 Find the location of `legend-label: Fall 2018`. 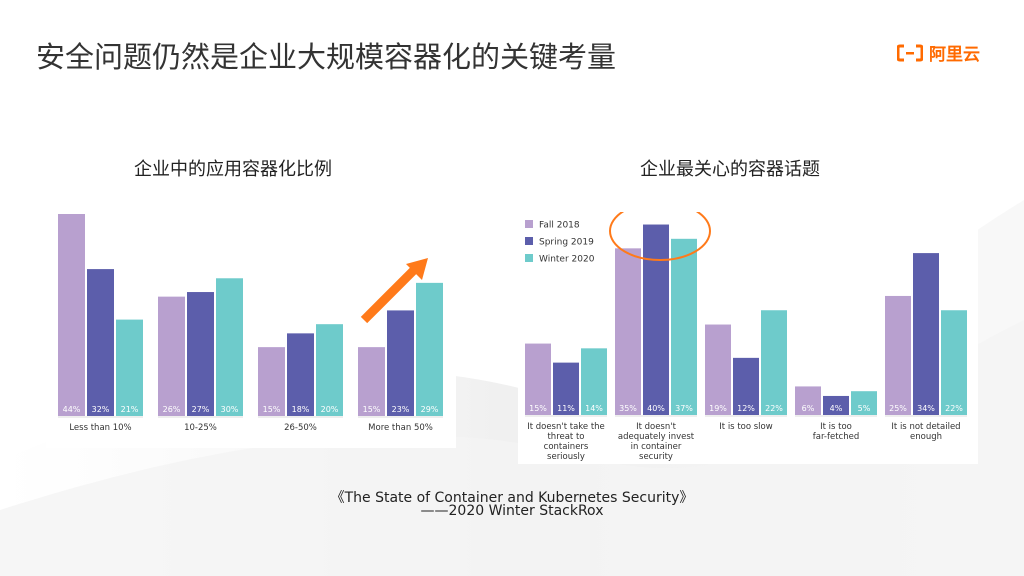

legend-label: Fall 2018 is located at coordinates (559, 226).